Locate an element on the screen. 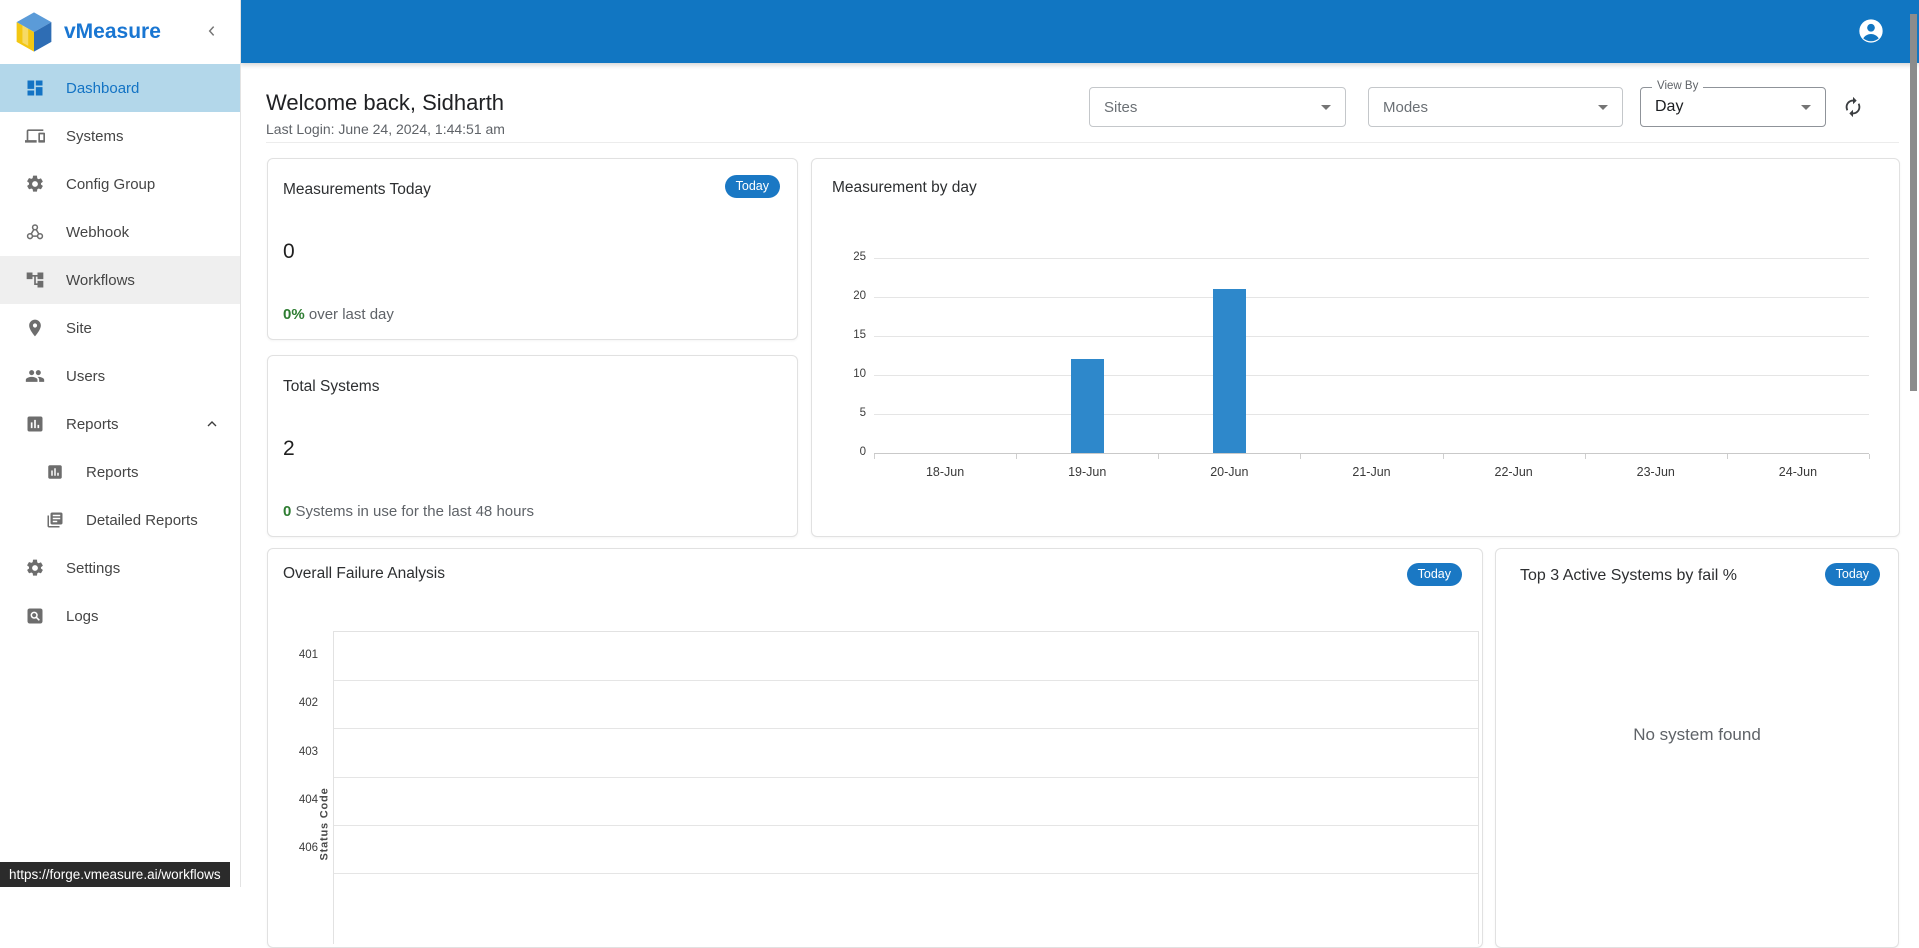 This screenshot has height=948, width=1919. users-icon is located at coordinates (35, 376).